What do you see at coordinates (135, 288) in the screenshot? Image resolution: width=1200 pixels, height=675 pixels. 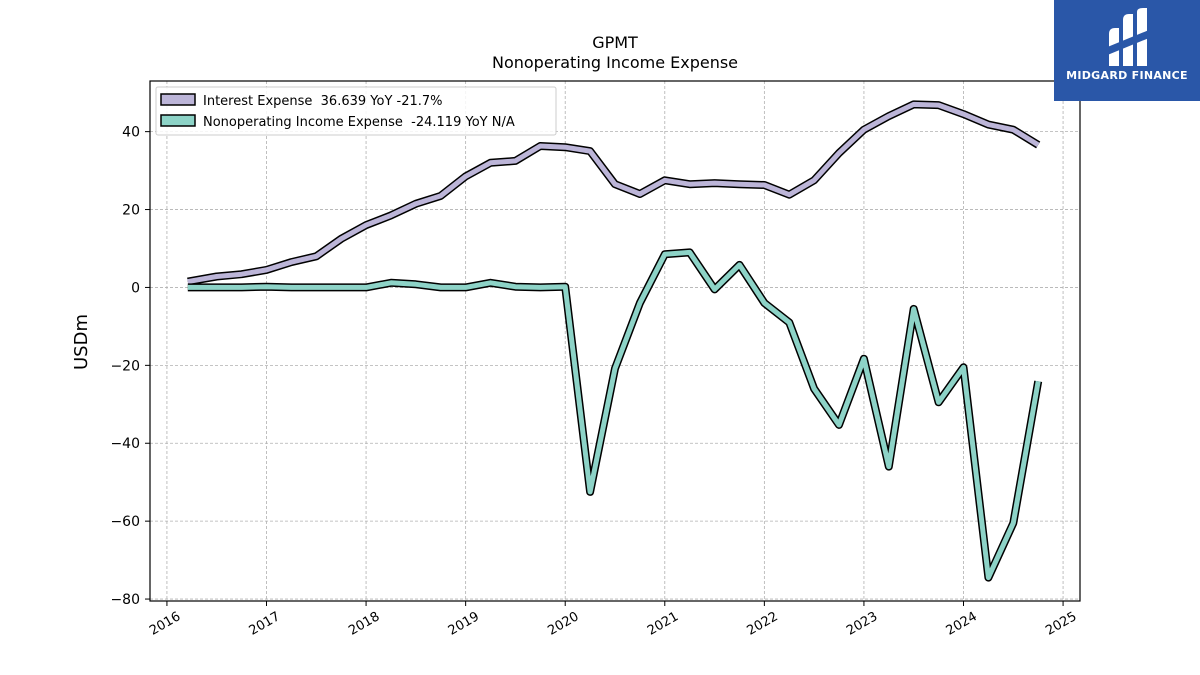 I see `y-tick-label: 0` at bounding box center [135, 288].